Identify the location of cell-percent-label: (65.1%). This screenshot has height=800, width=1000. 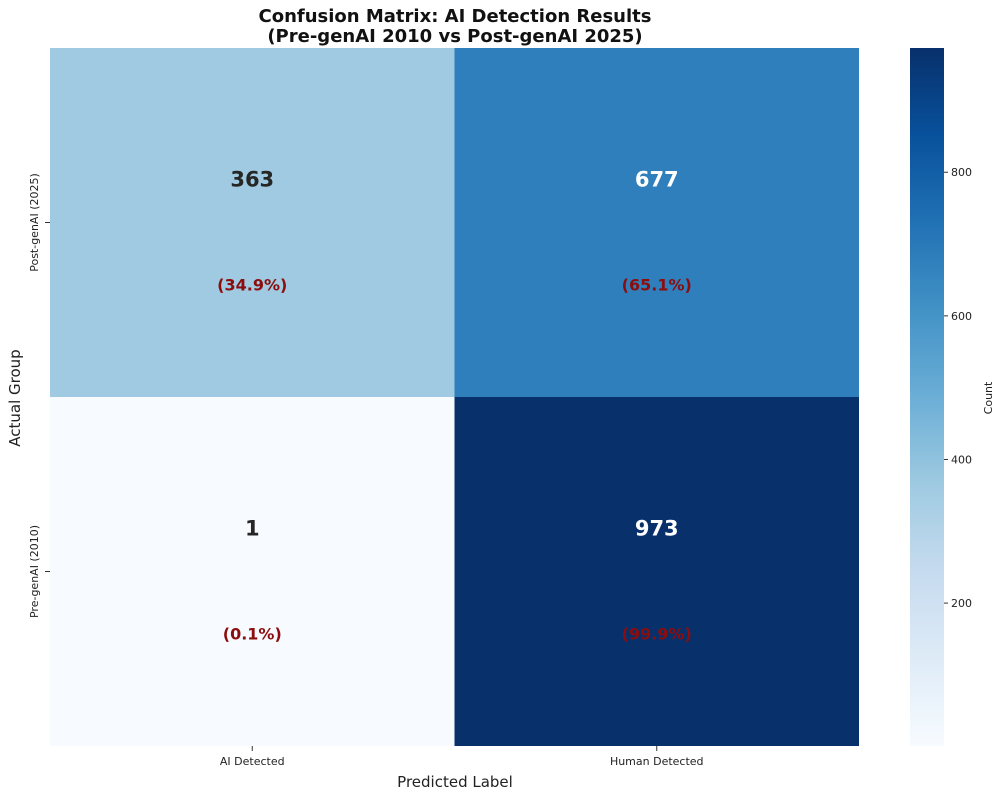
(657, 285).